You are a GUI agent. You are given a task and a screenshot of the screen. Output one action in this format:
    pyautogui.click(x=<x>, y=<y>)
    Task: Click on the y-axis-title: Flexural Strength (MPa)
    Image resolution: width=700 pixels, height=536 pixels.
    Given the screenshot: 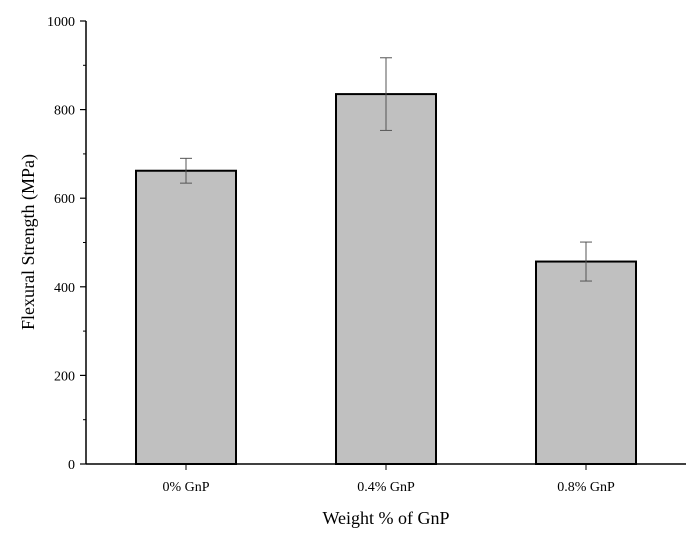 What is the action you would take?
    pyautogui.click(x=28, y=242)
    